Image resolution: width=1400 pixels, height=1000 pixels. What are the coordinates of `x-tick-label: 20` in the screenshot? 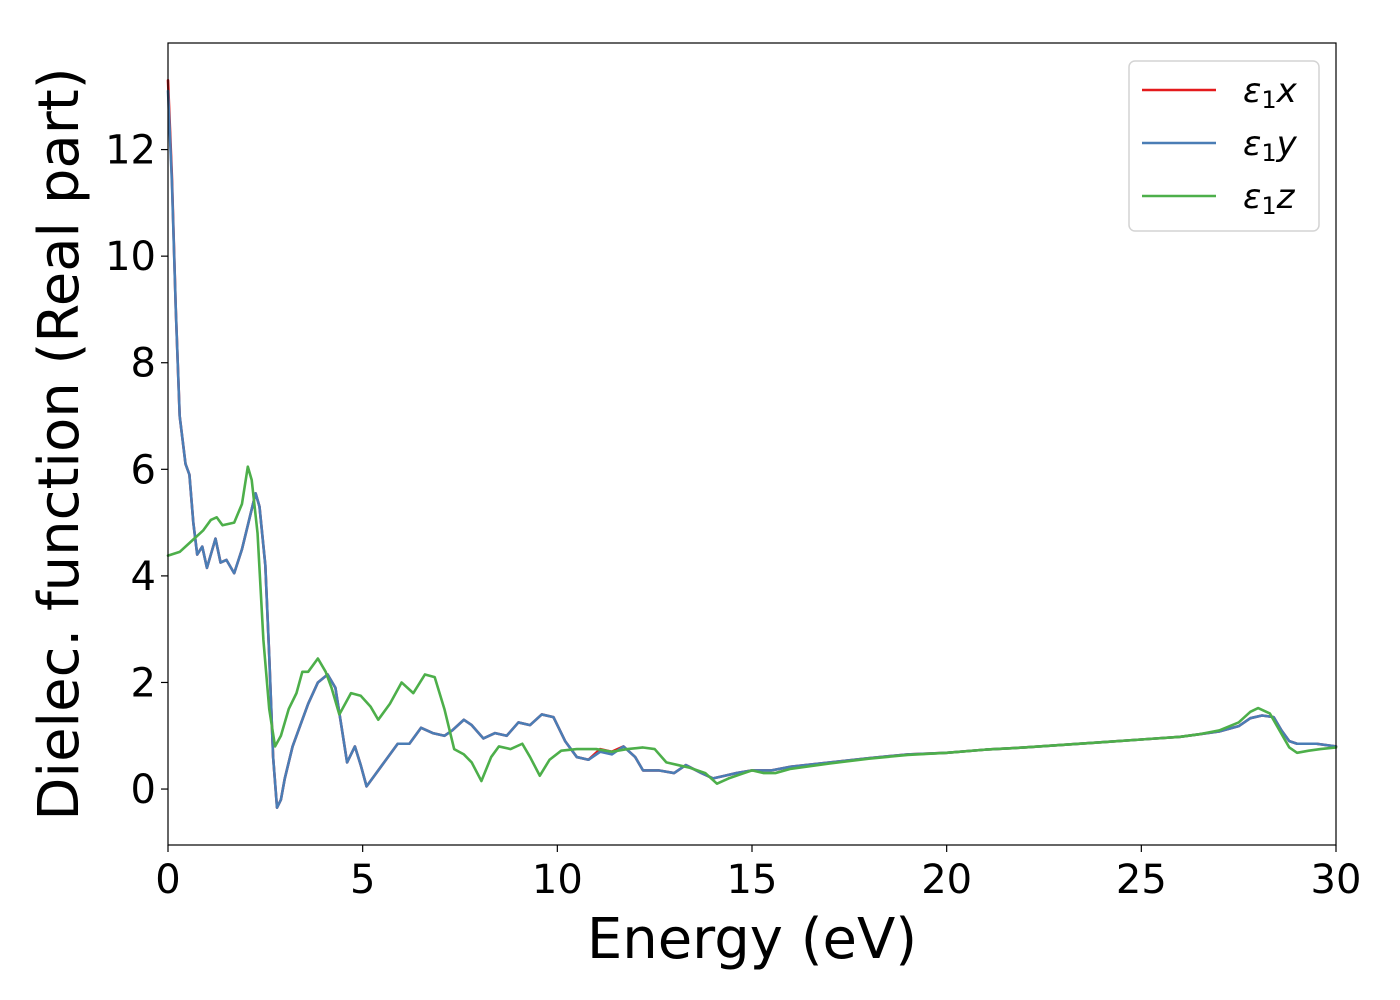 It's located at (946, 880).